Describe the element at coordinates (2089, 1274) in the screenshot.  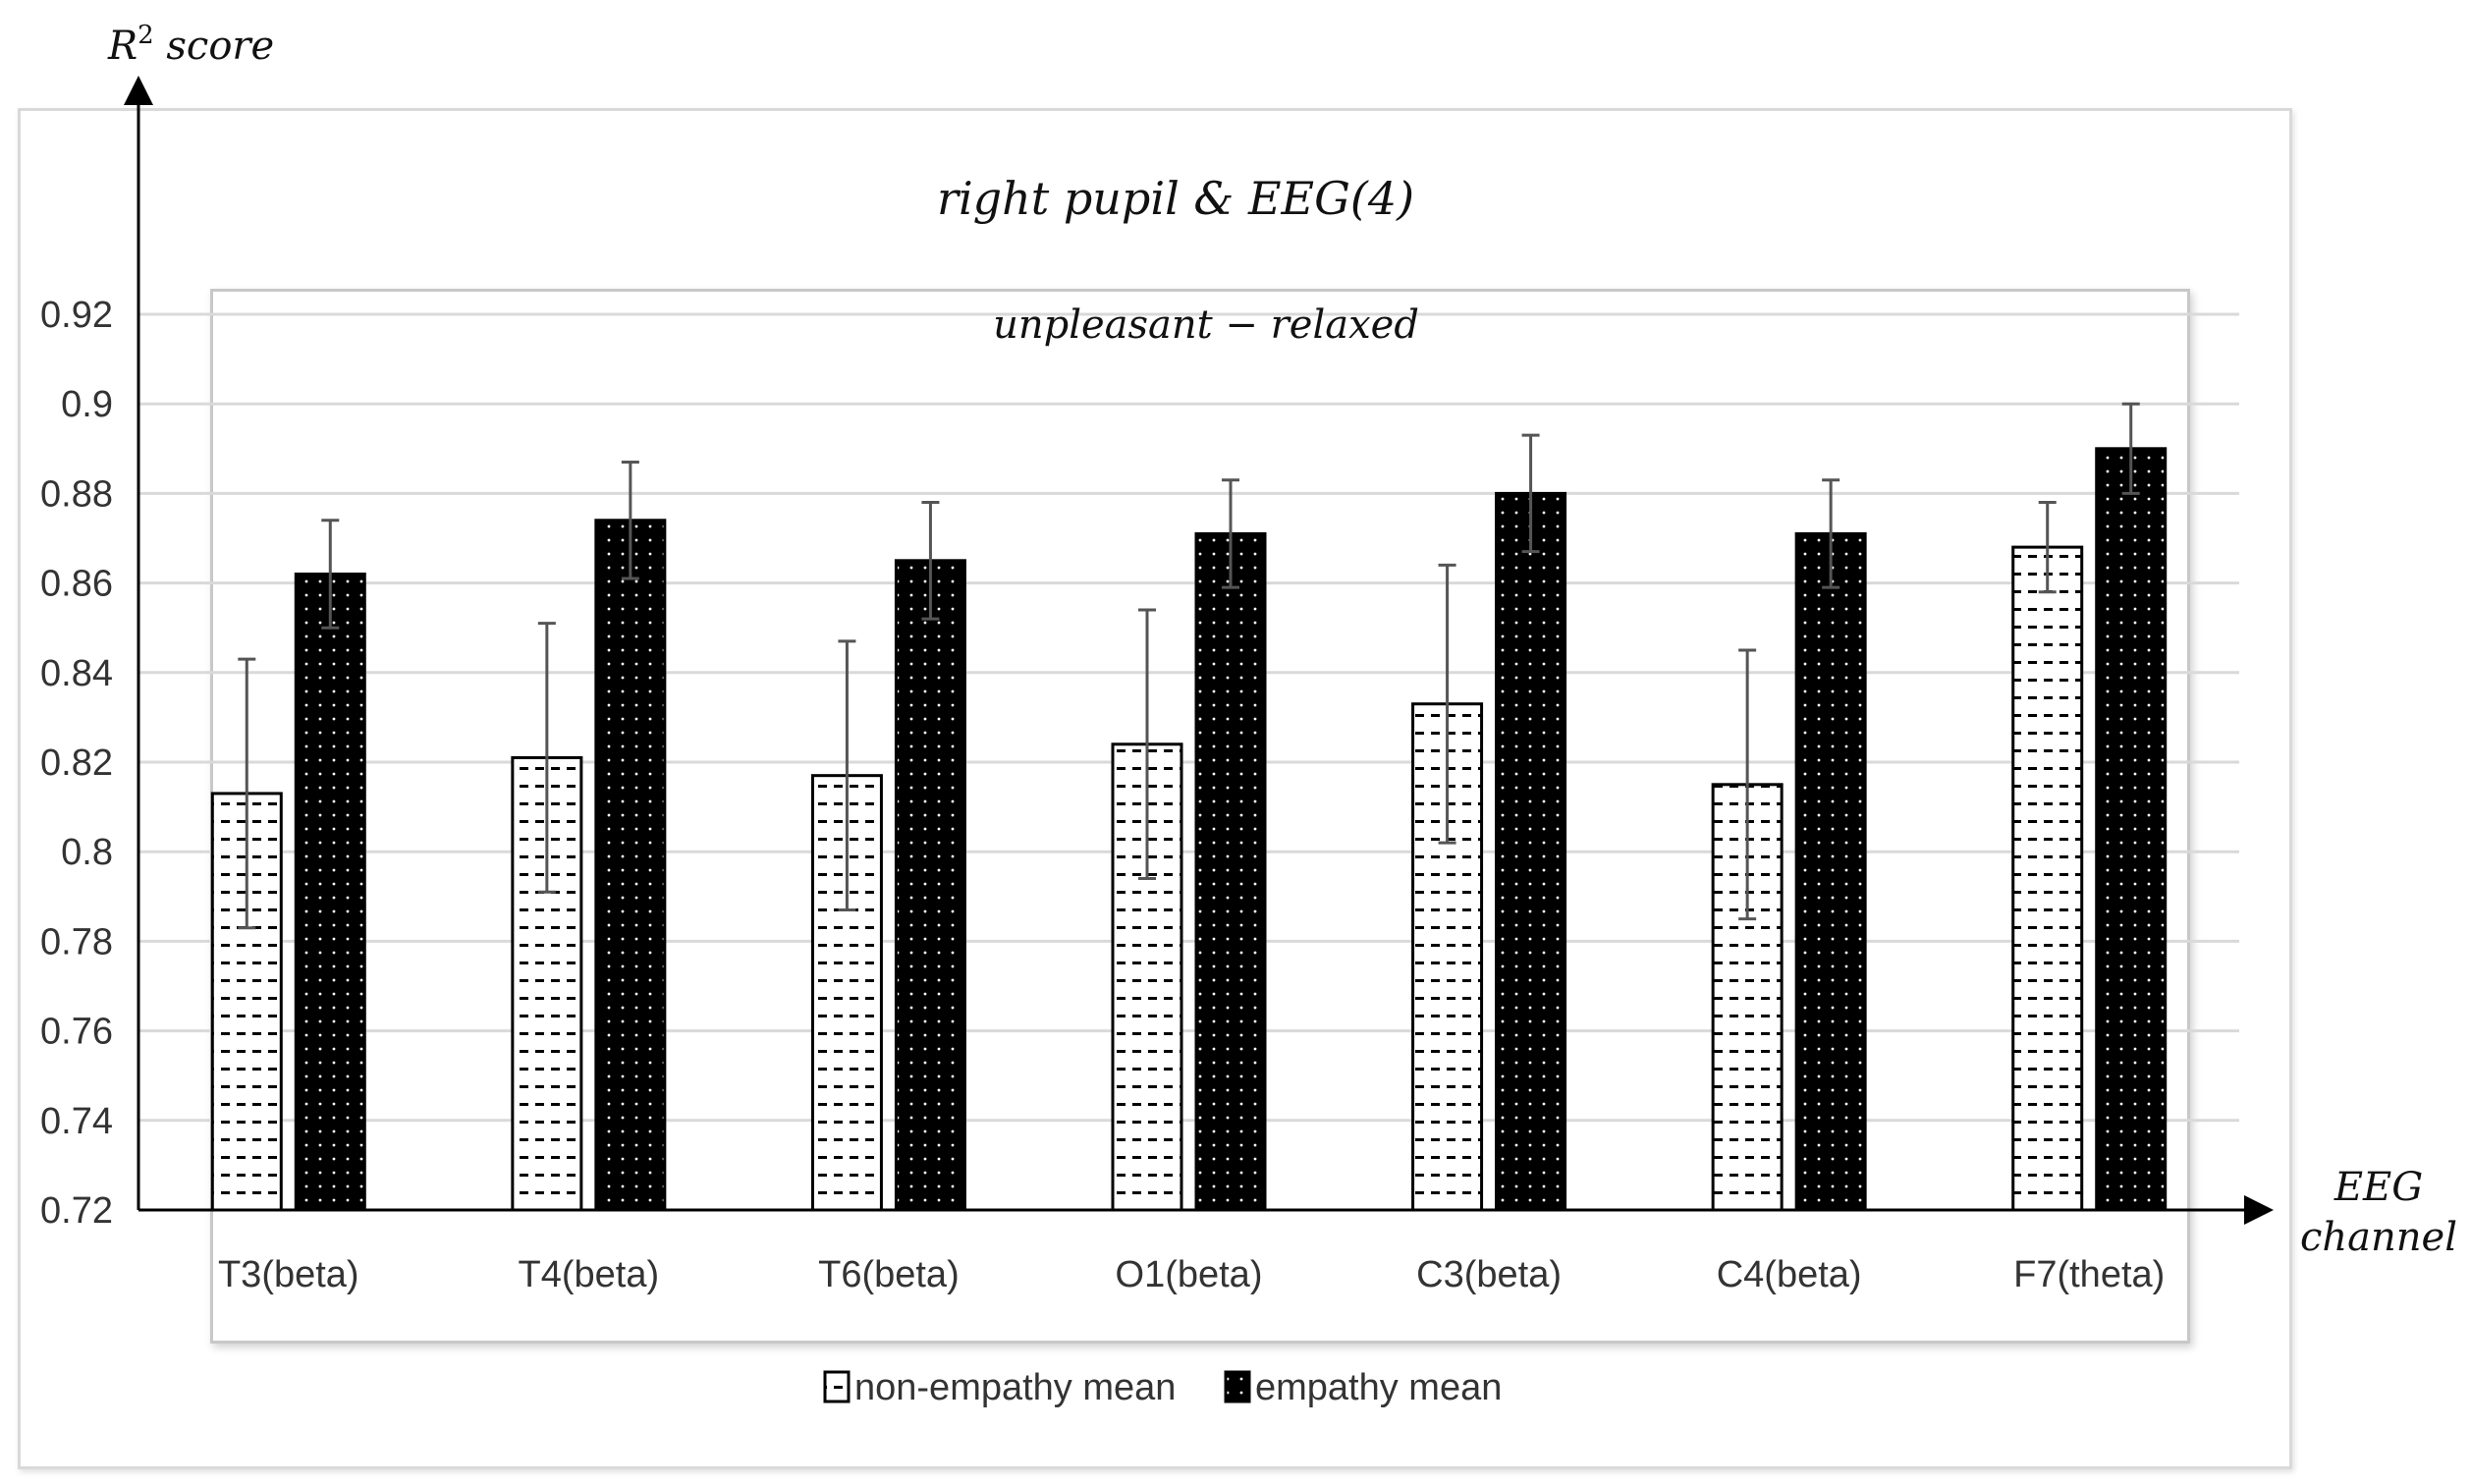
I see `x-tick-label: F7(theta)` at that location.